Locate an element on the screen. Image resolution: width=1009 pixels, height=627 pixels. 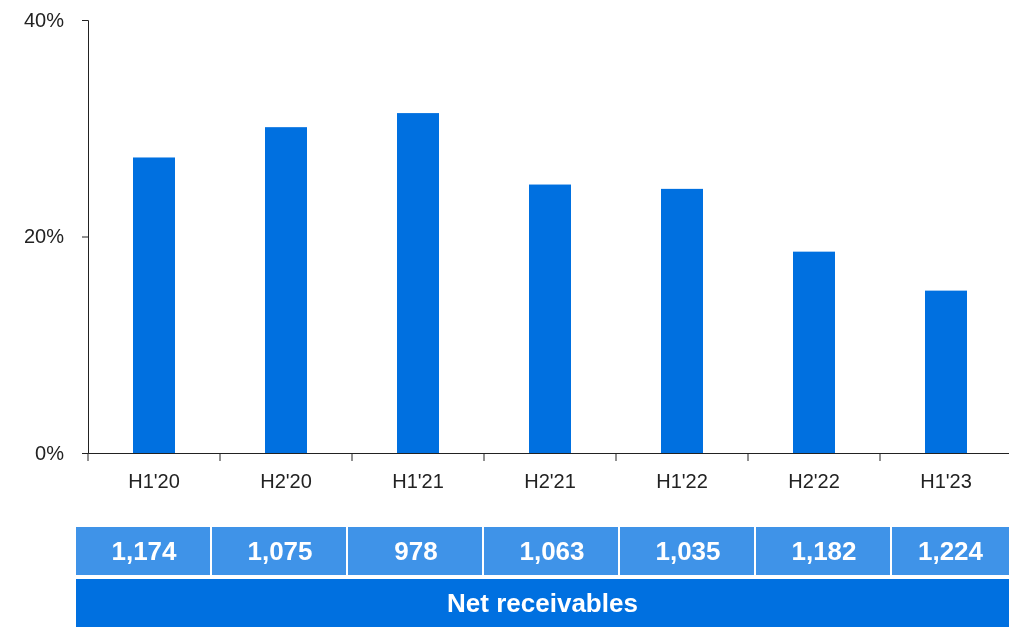
text: 1,182 is located at coordinates (824, 551).